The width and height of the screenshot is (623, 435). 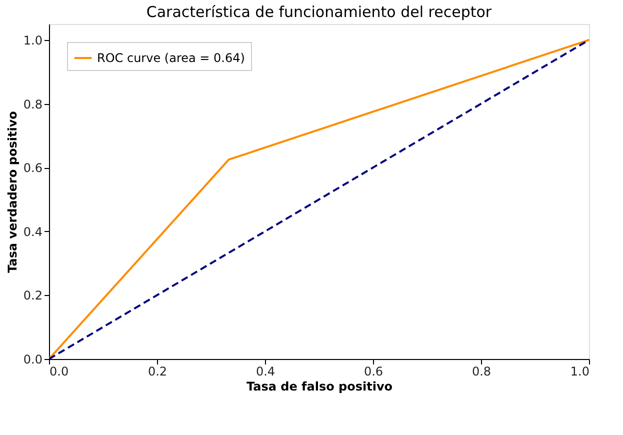 I want to click on x-tick-label: 1.0, so click(x=580, y=371).